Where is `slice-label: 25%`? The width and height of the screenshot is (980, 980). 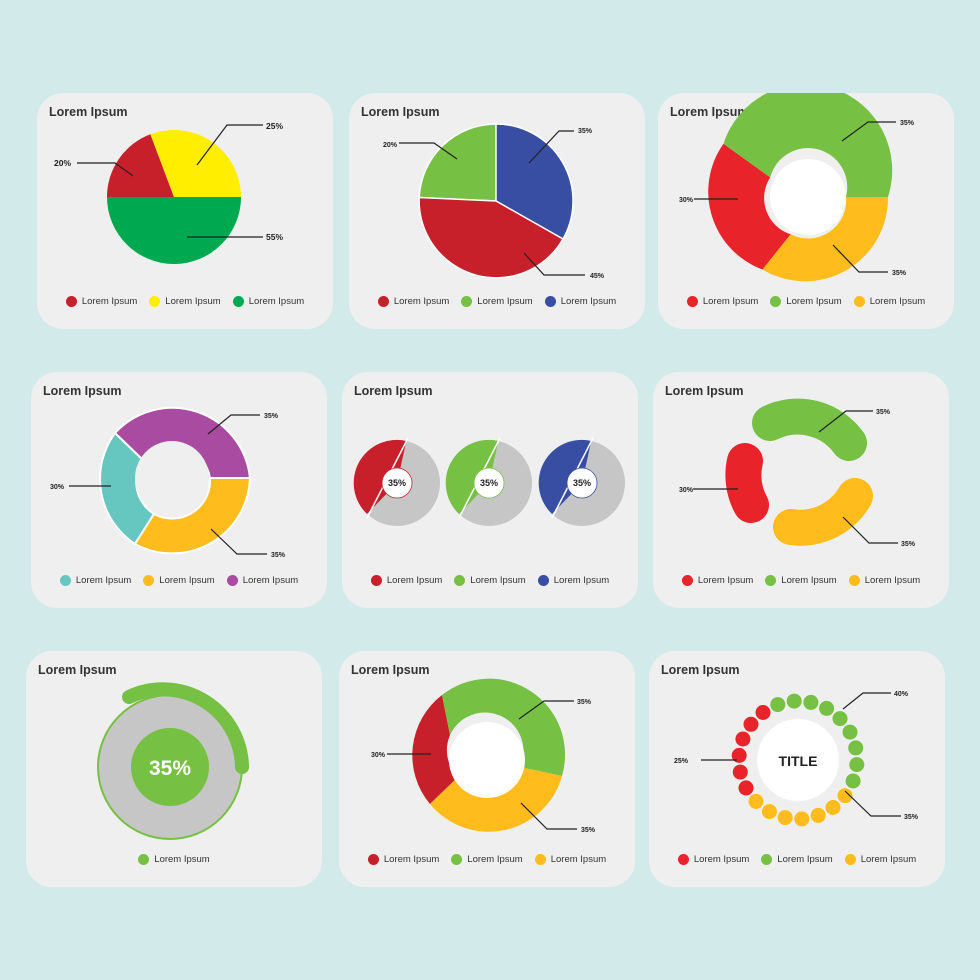 slice-label: 25% is located at coordinates (274, 126).